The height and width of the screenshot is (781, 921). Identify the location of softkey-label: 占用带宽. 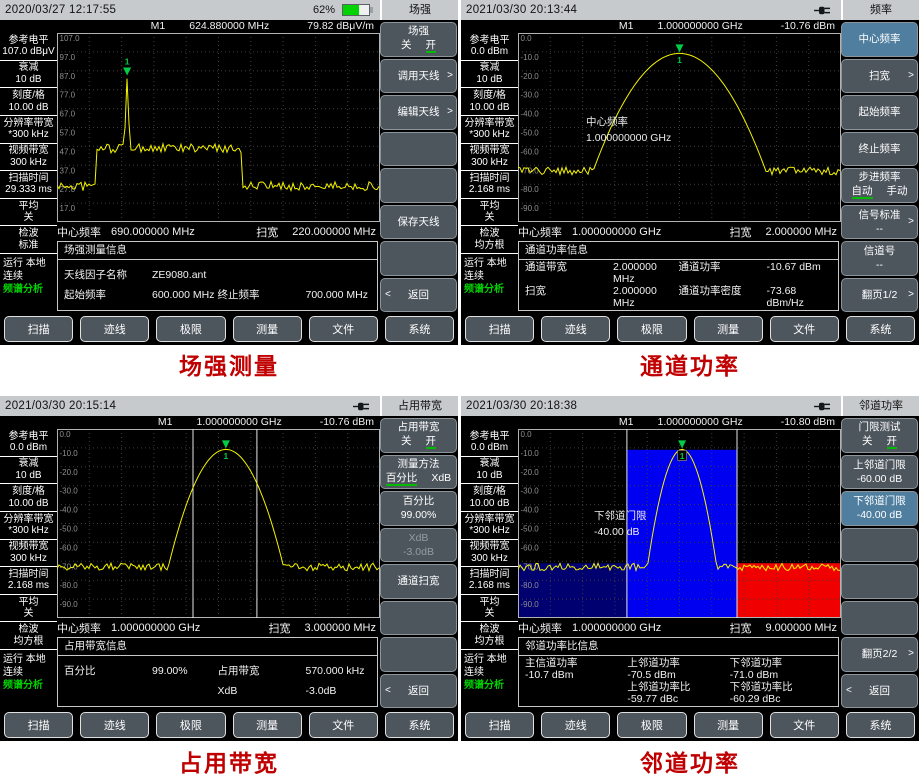
(418, 427).